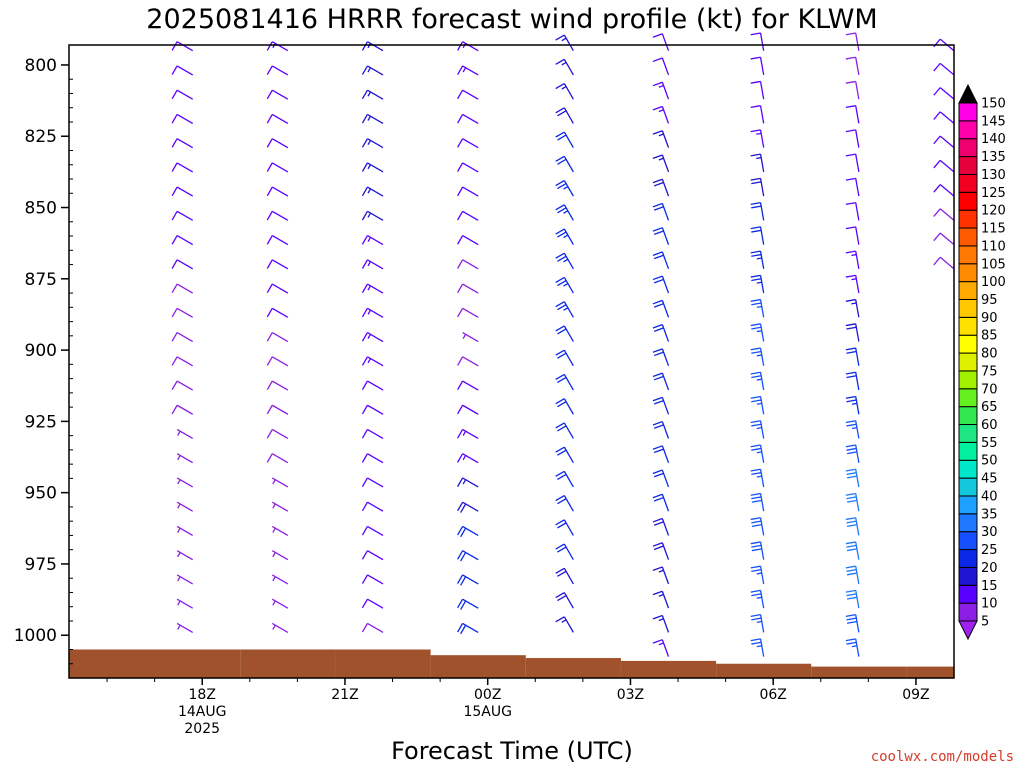  Describe the element at coordinates (989, 514) in the screenshot. I see `colorbar-label: 35` at that location.